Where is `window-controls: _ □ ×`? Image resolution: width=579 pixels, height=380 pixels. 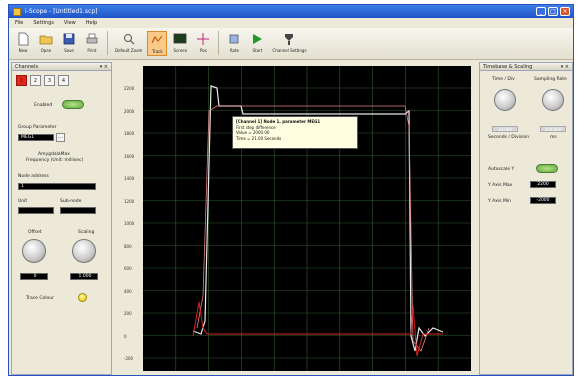 window-controls: _ □ × is located at coordinates (553, 11).